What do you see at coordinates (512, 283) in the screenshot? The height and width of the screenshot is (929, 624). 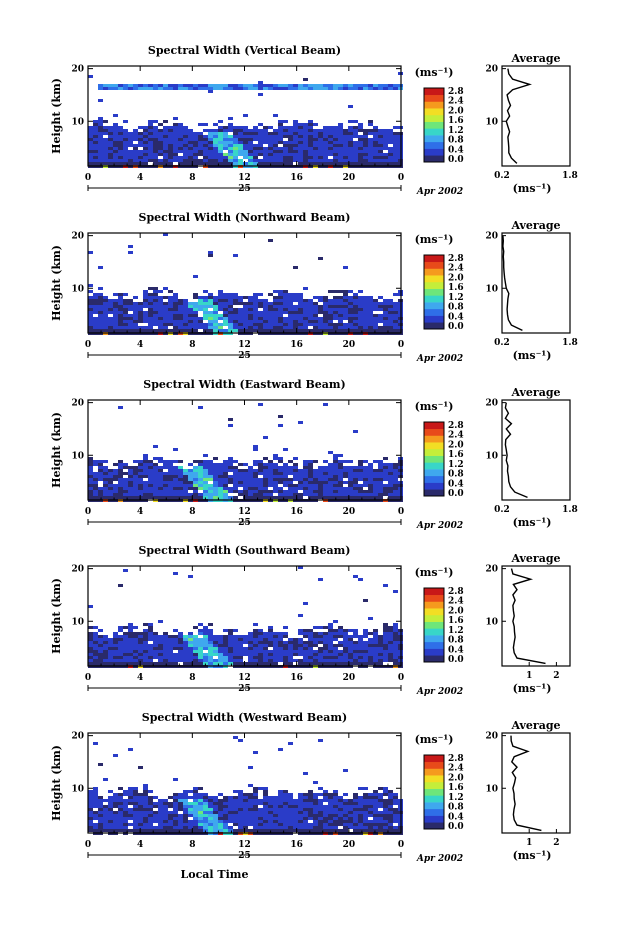 I see `average-profile-line` at bounding box center [512, 283].